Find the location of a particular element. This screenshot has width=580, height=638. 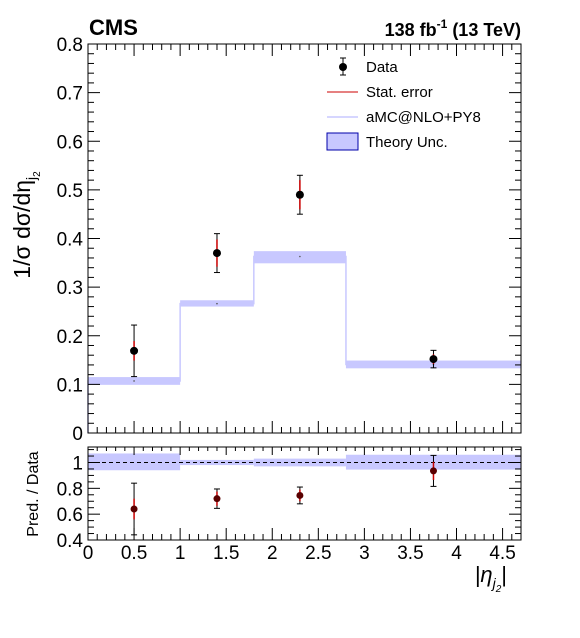

legend-data-marker is located at coordinates (343, 67).